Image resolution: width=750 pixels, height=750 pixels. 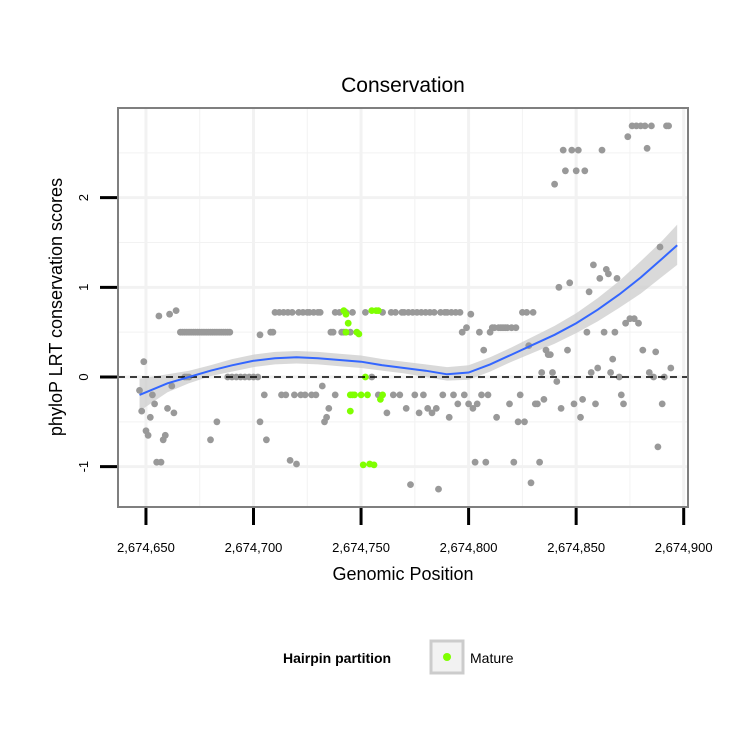 I want to click on legend-mature-dot, so click(x=447, y=657).